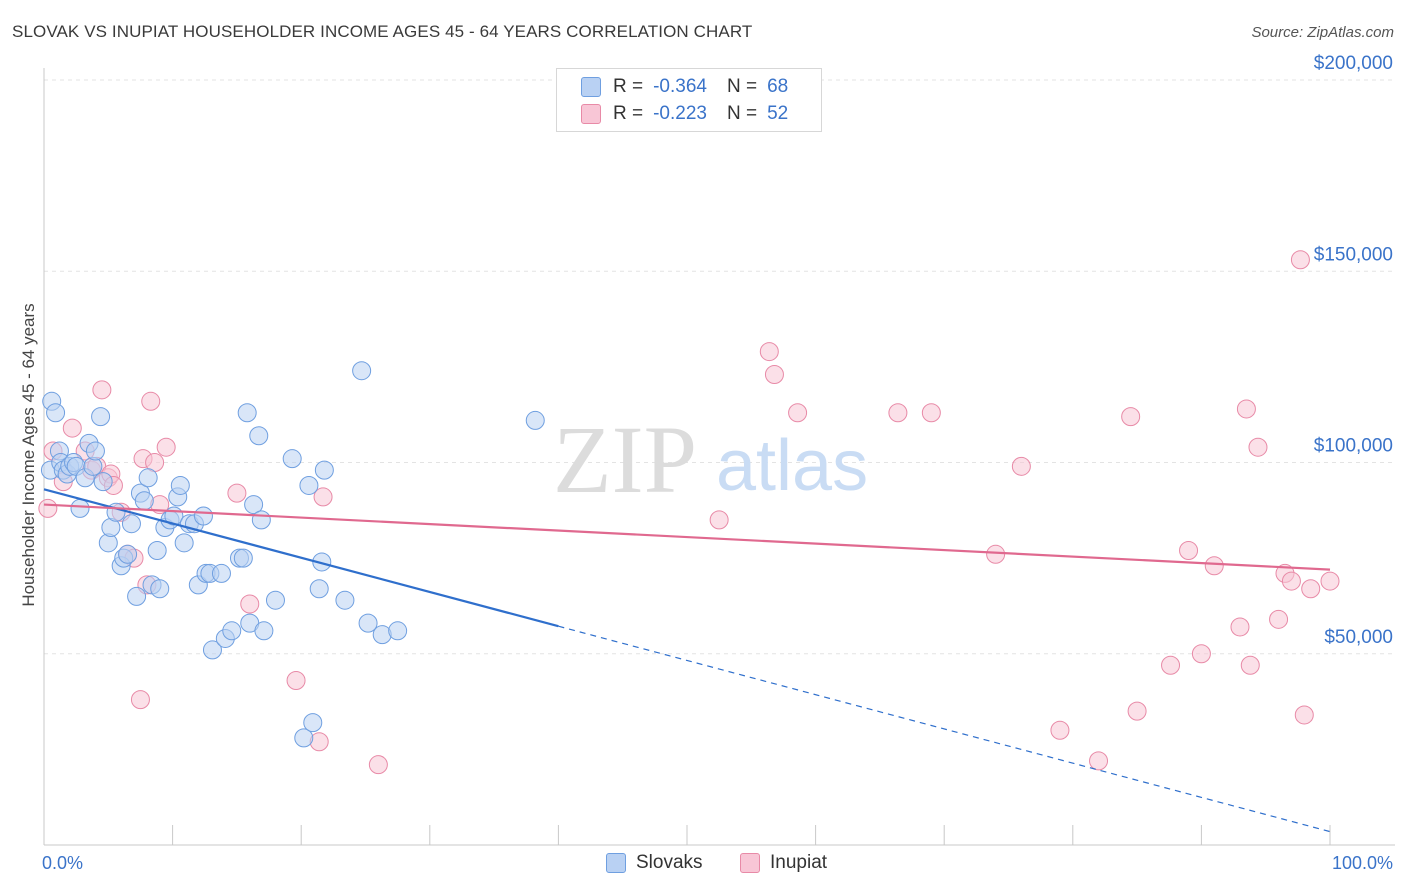 This screenshot has height=892, width=1406. I want to click on legend-item-inupiat: Inupiat, so click(783, 863).